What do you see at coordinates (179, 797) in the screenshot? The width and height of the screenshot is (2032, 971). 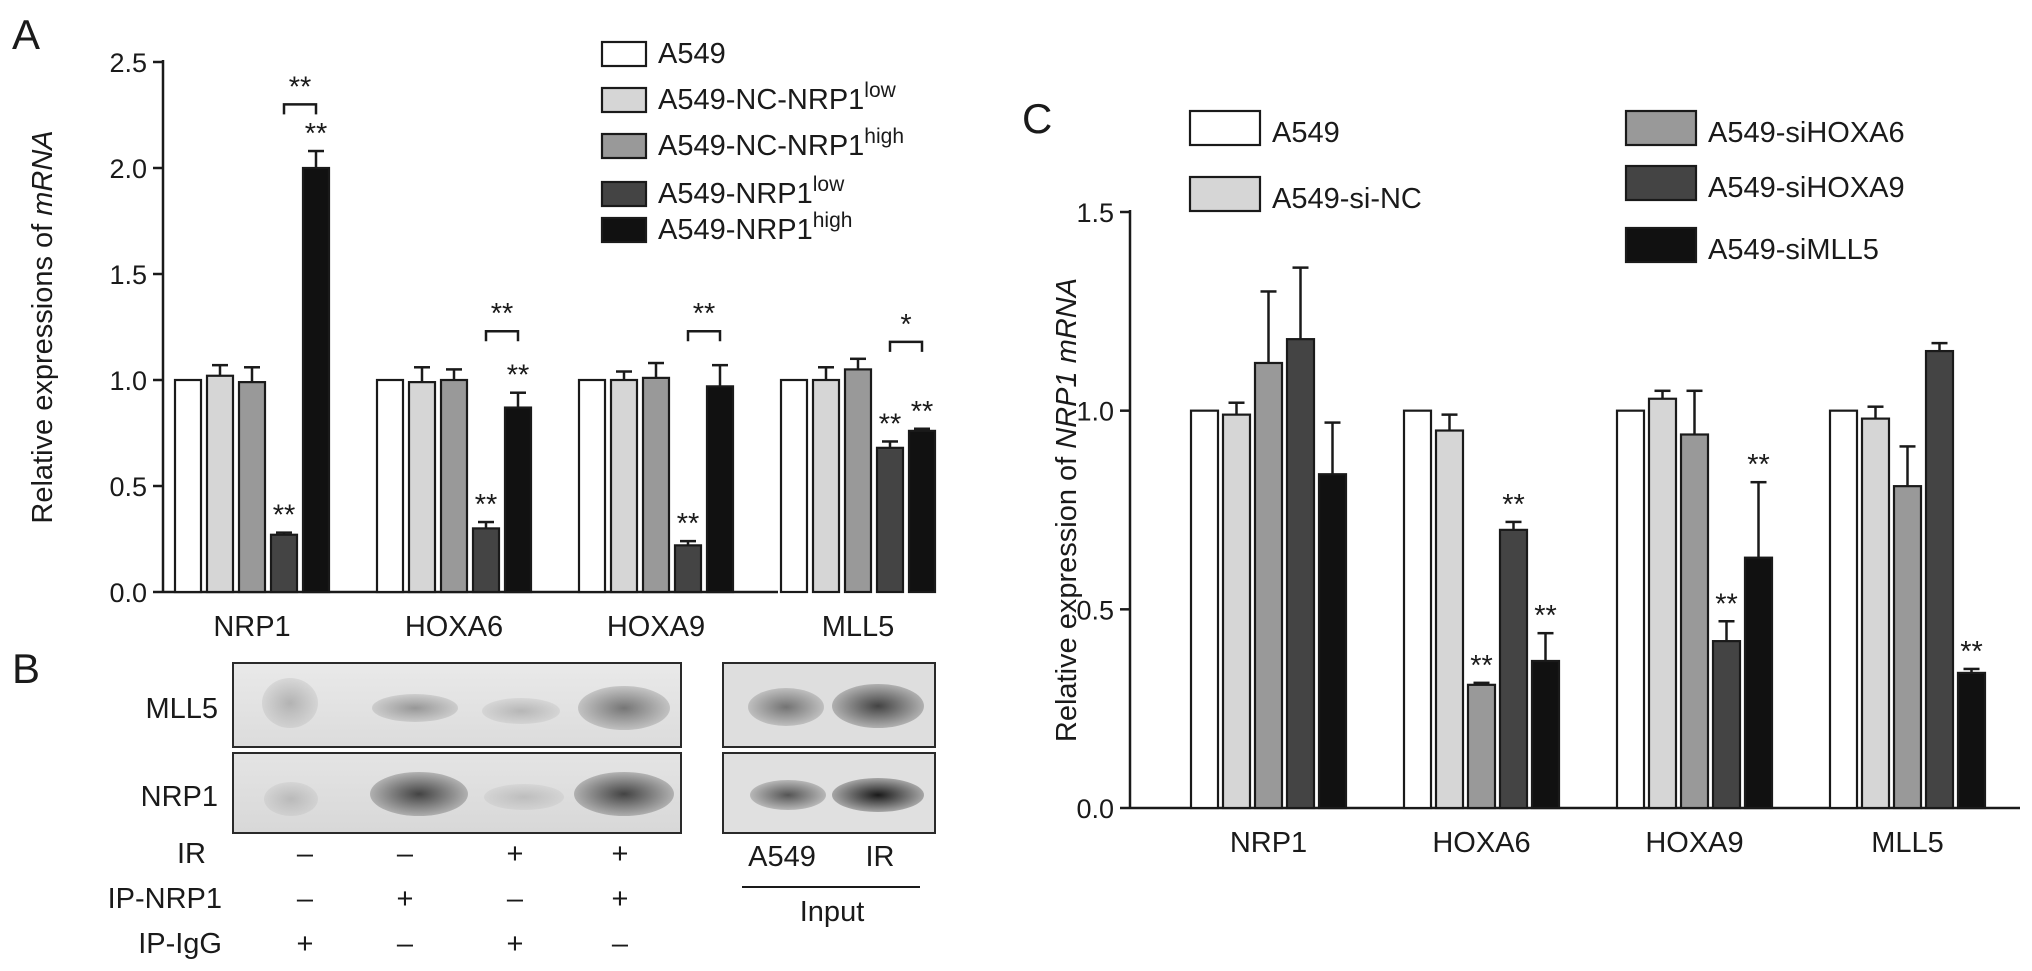 I see `blot-row-label-nrp1: NRP1` at bounding box center [179, 797].